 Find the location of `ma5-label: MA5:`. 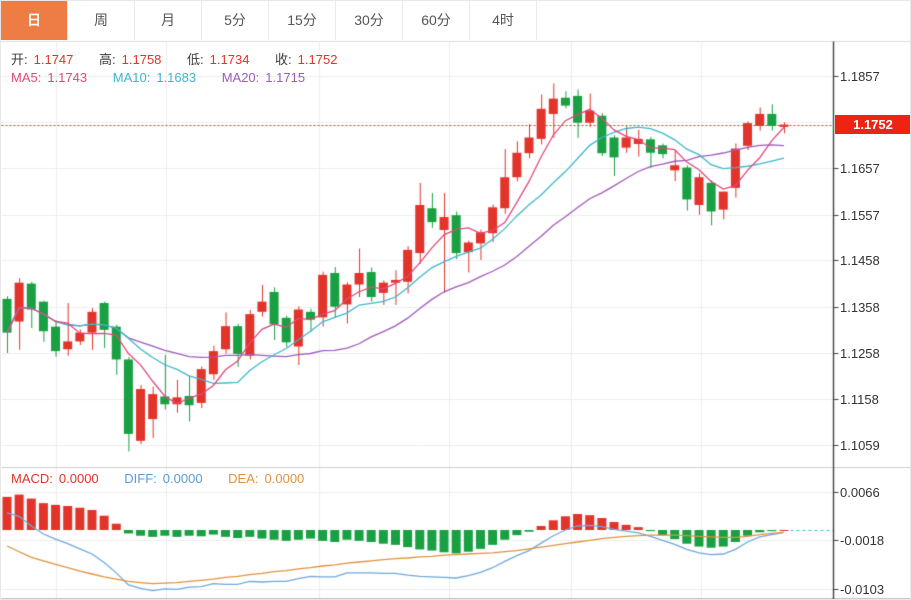

ma5-label: MA5: is located at coordinates (26, 77).